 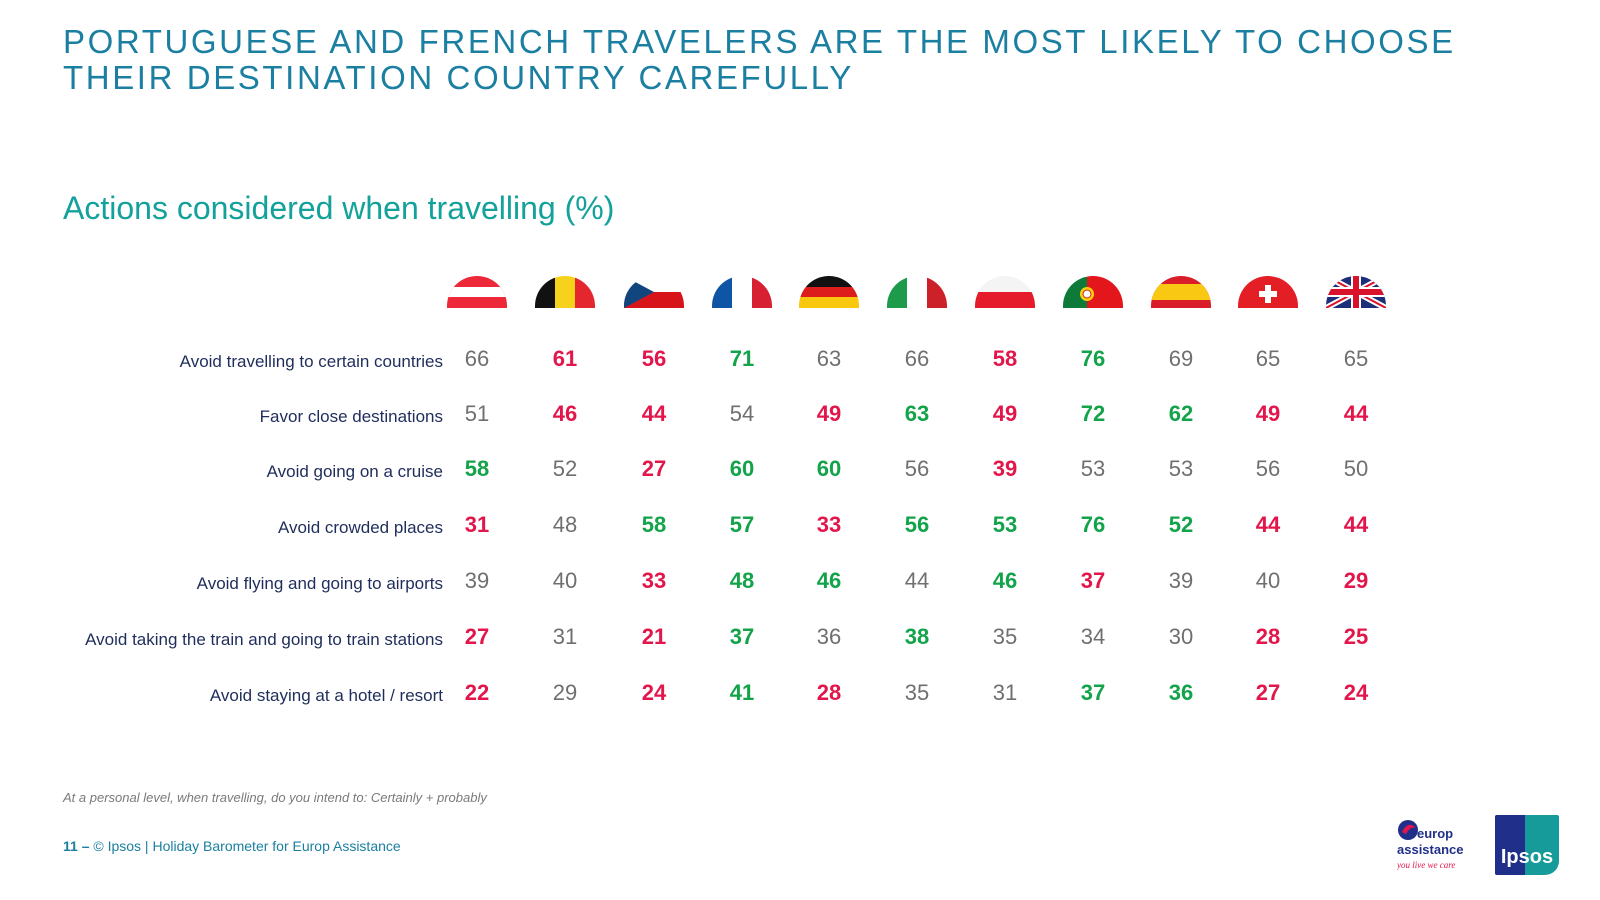 I want to click on value-cell-germany: 49, so click(x=829, y=413).